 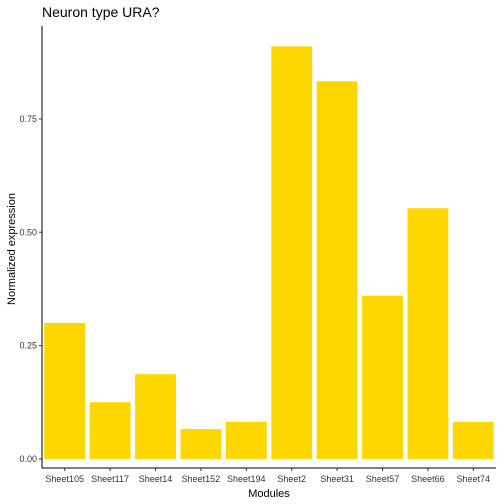 What do you see at coordinates (28, 232) in the screenshot?
I see `y-tick-label: 0.50` at bounding box center [28, 232].